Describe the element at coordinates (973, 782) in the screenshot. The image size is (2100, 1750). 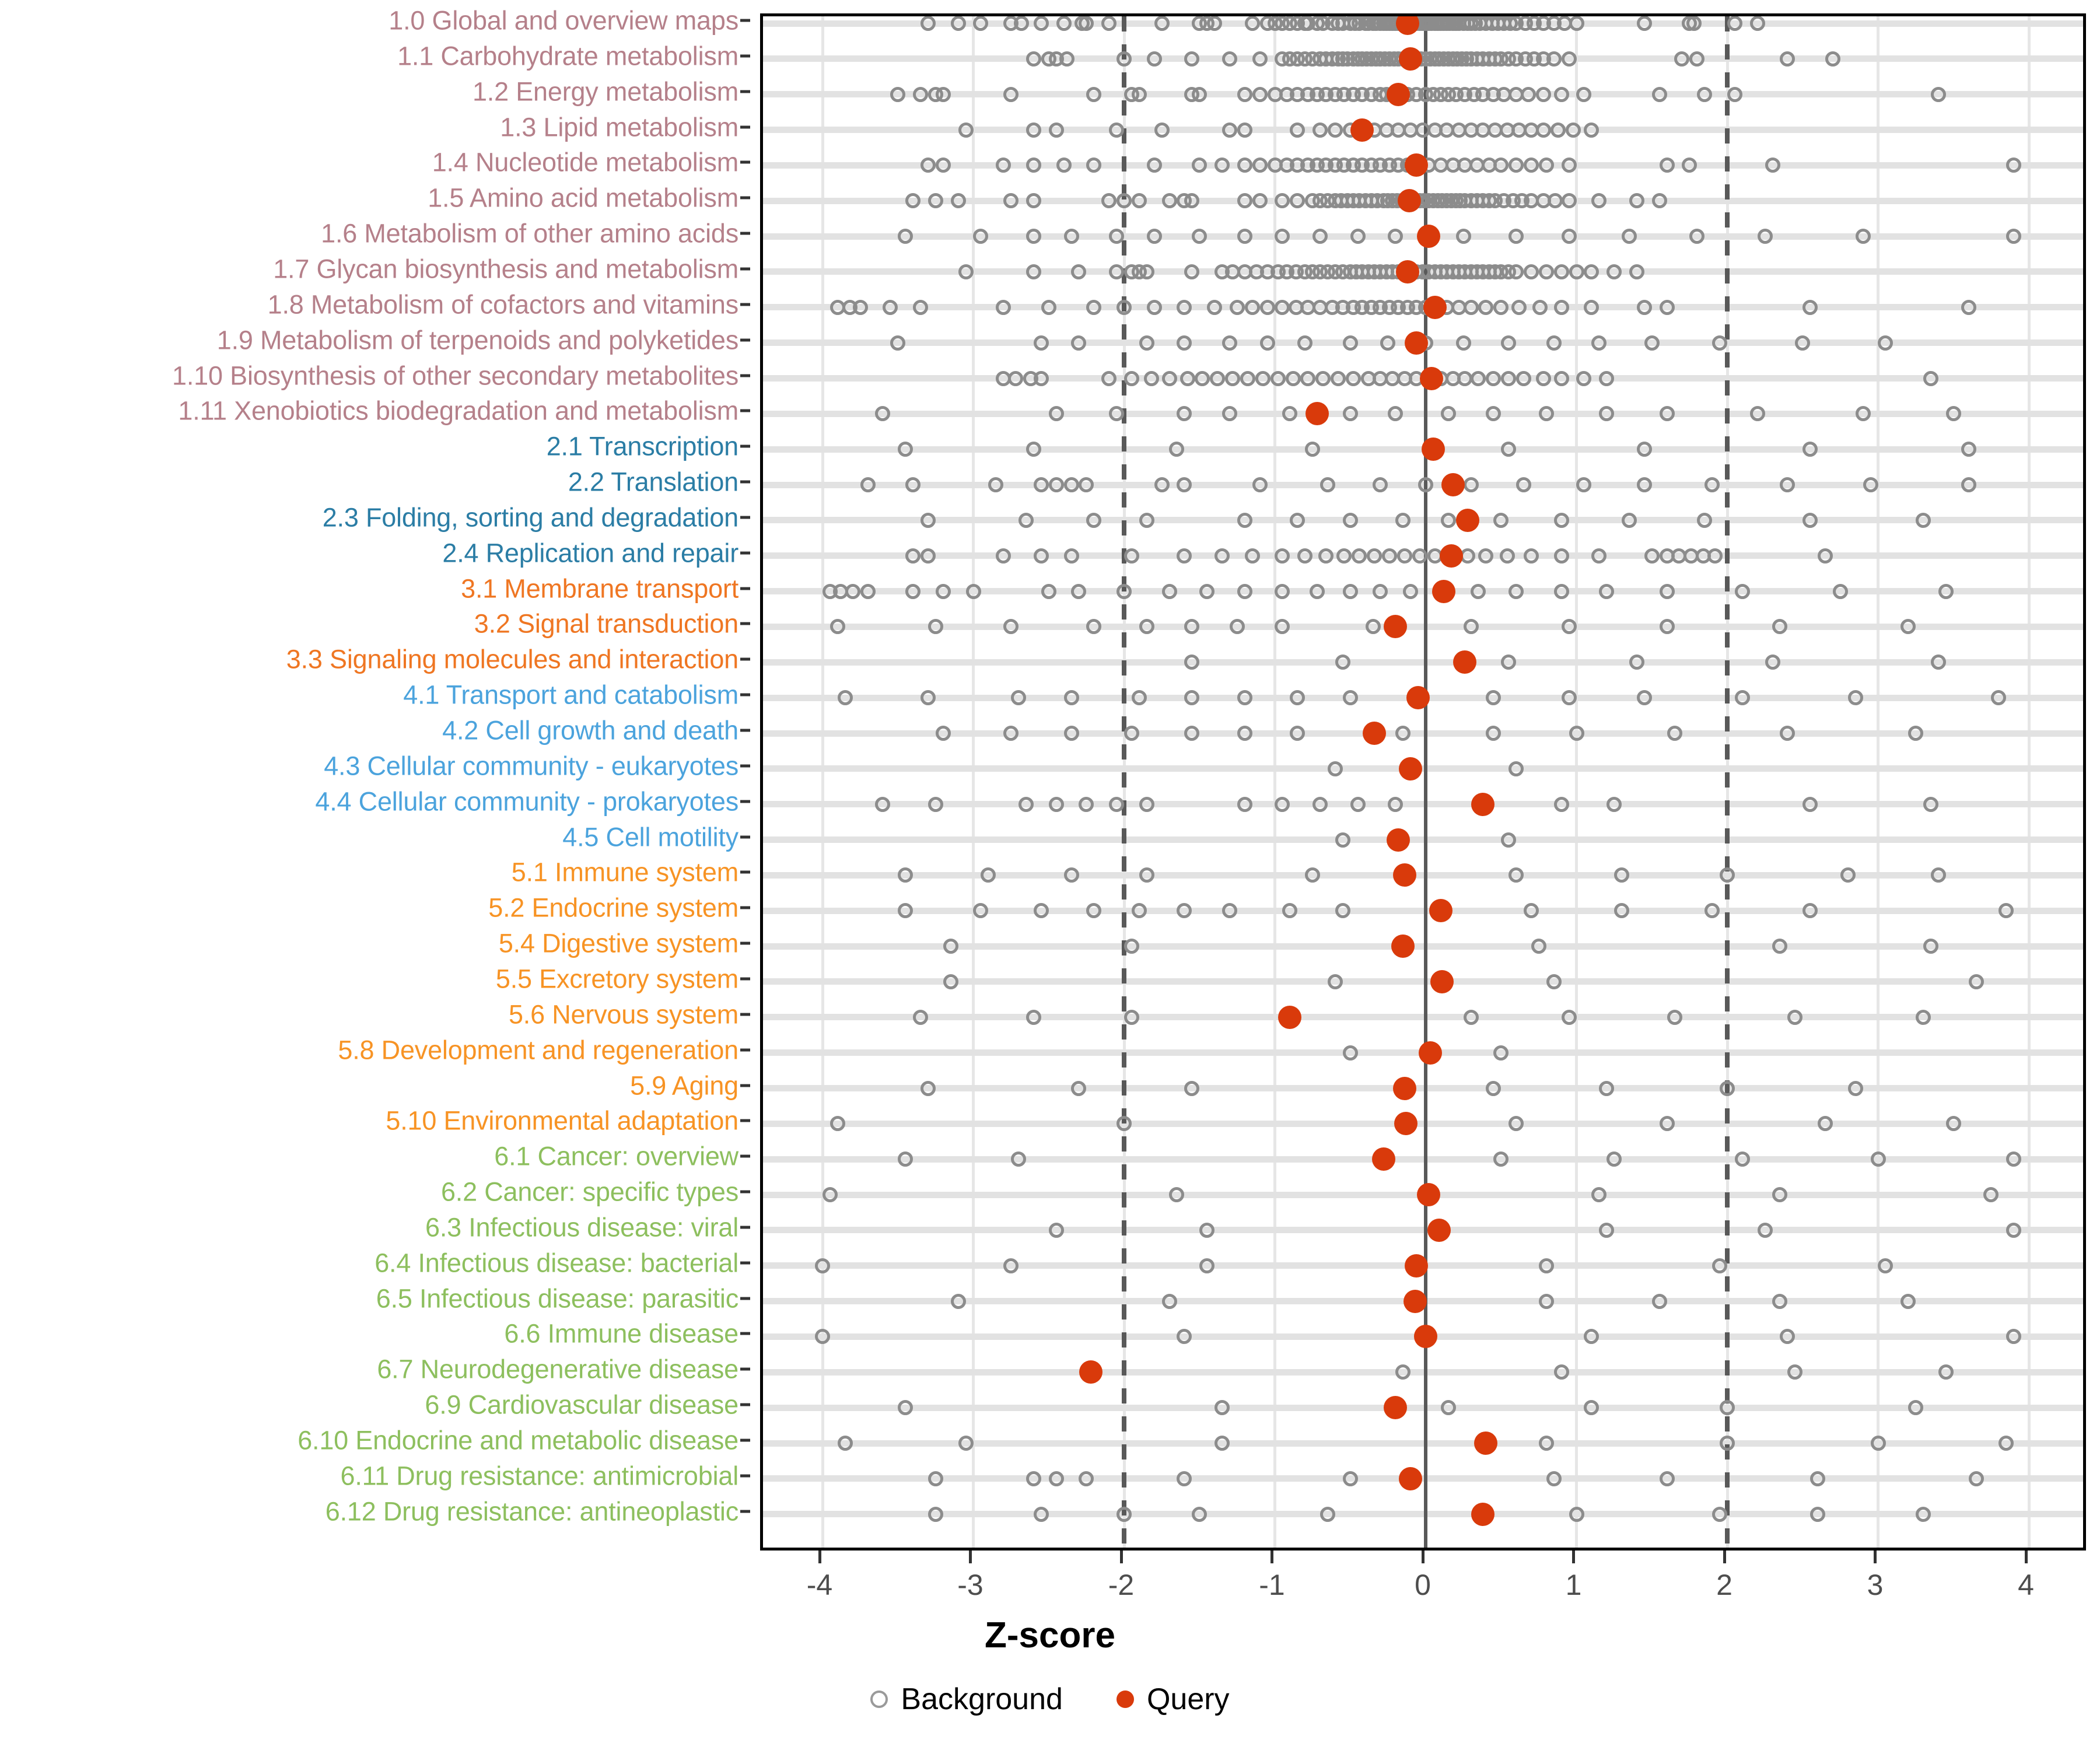
I see `x-gridline` at that location.